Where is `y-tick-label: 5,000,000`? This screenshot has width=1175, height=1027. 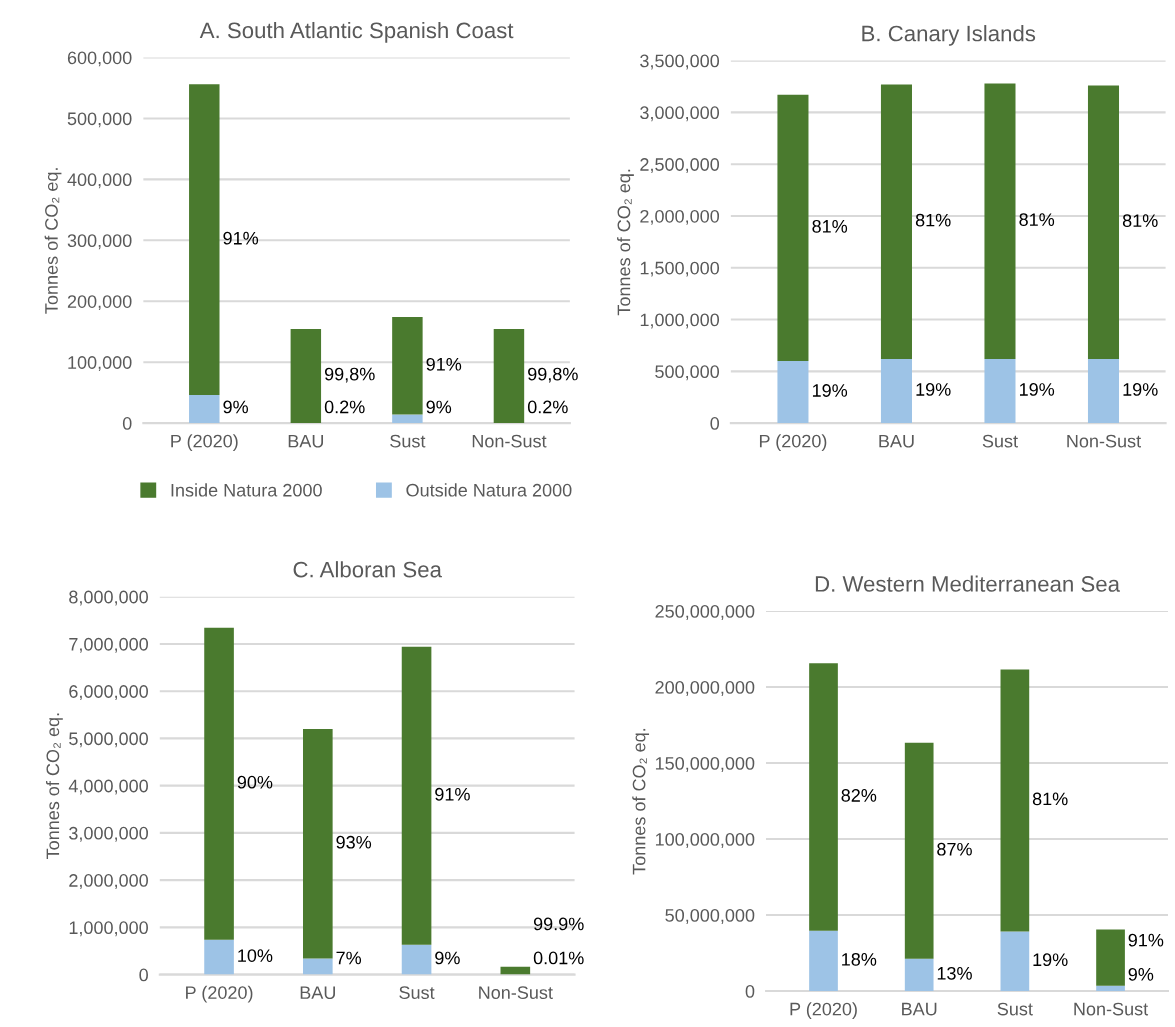 y-tick-label: 5,000,000 is located at coordinates (108, 740).